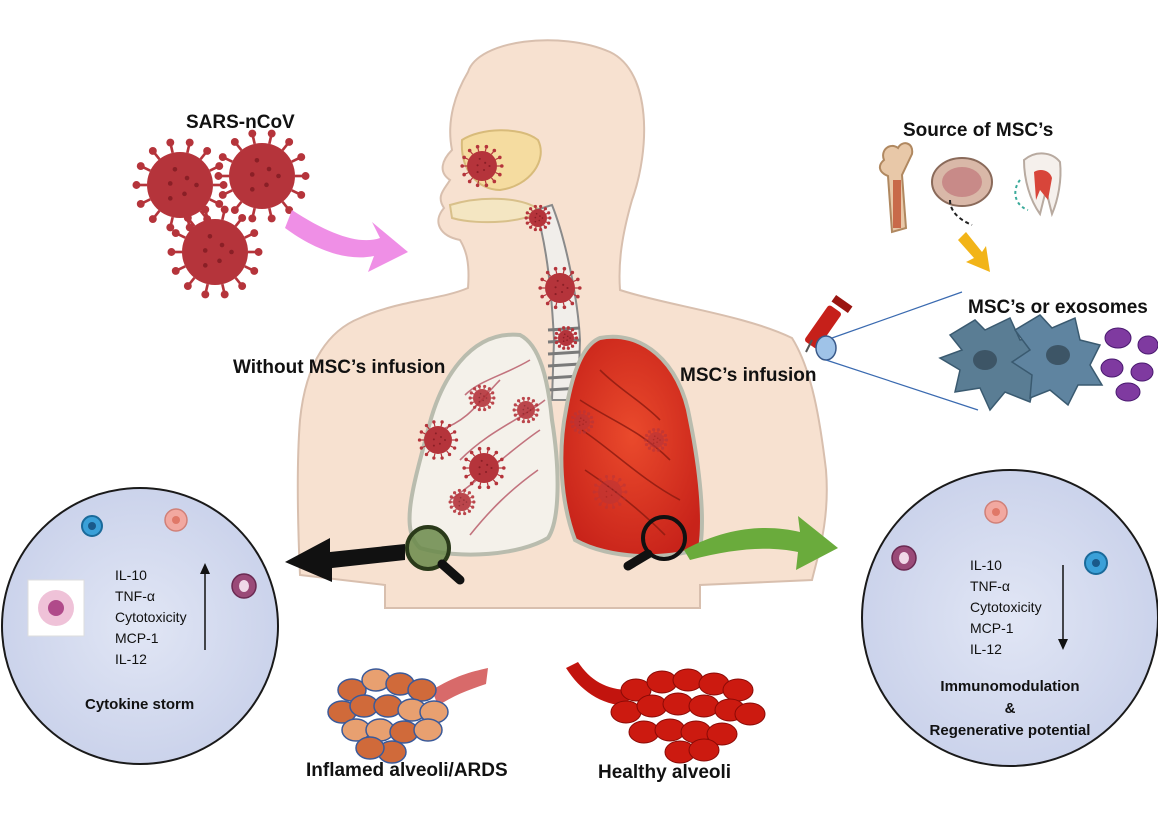  I want to click on inflamed-label: Inflamed alveoli/ARDS, so click(407, 770).